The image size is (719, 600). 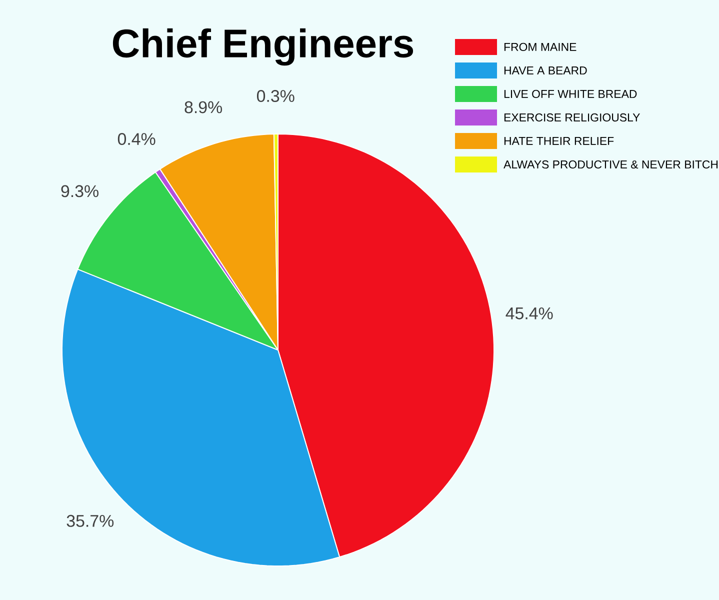 What do you see at coordinates (559, 141) in the screenshot?
I see `legend-label: HATE THEIR RELIEF` at bounding box center [559, 141].